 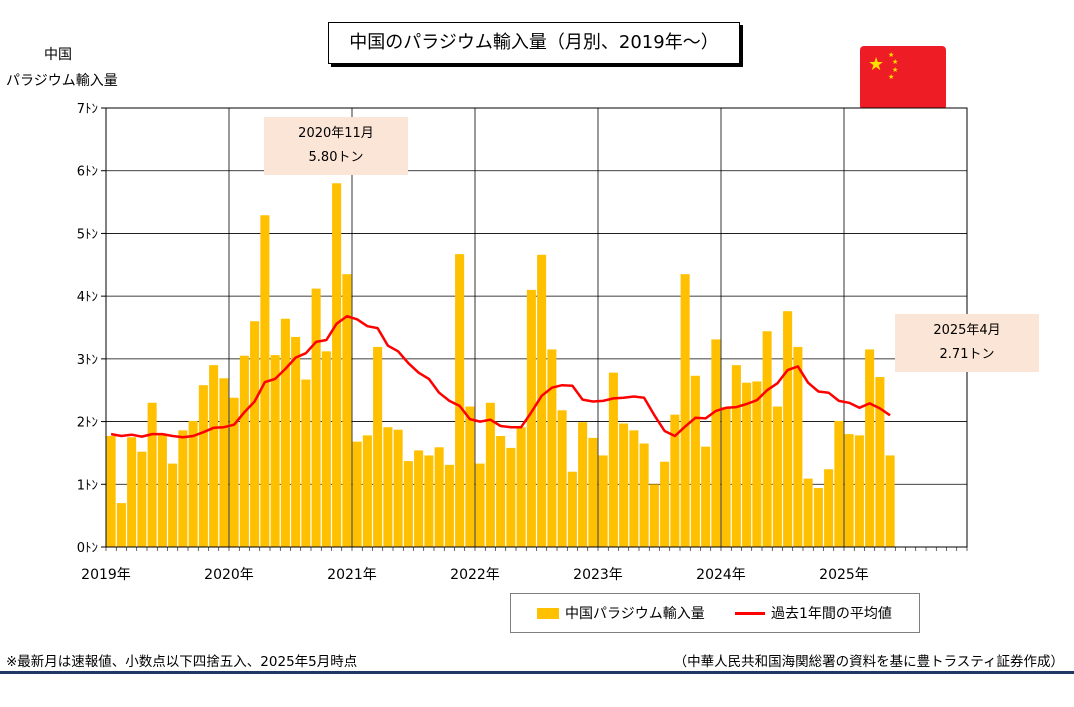 What do you see at coordinates (548, 613) in the screenshot?
I see `legend-bar-swatch` at bounding box center [548, 613].